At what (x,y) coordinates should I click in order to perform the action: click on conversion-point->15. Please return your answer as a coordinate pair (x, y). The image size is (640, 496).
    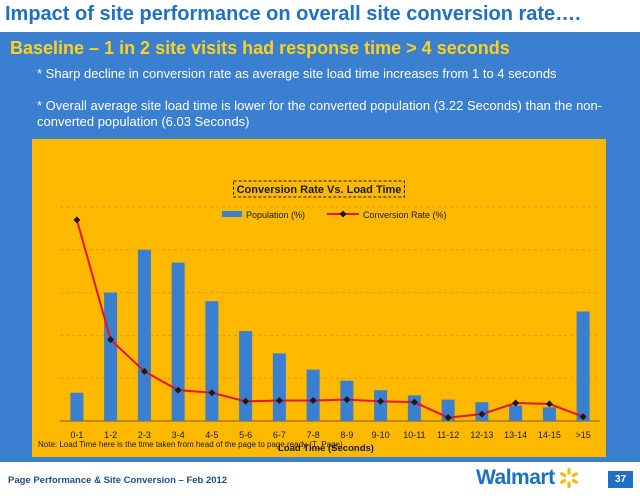
    Looking at the image, I should click on (583, 417).